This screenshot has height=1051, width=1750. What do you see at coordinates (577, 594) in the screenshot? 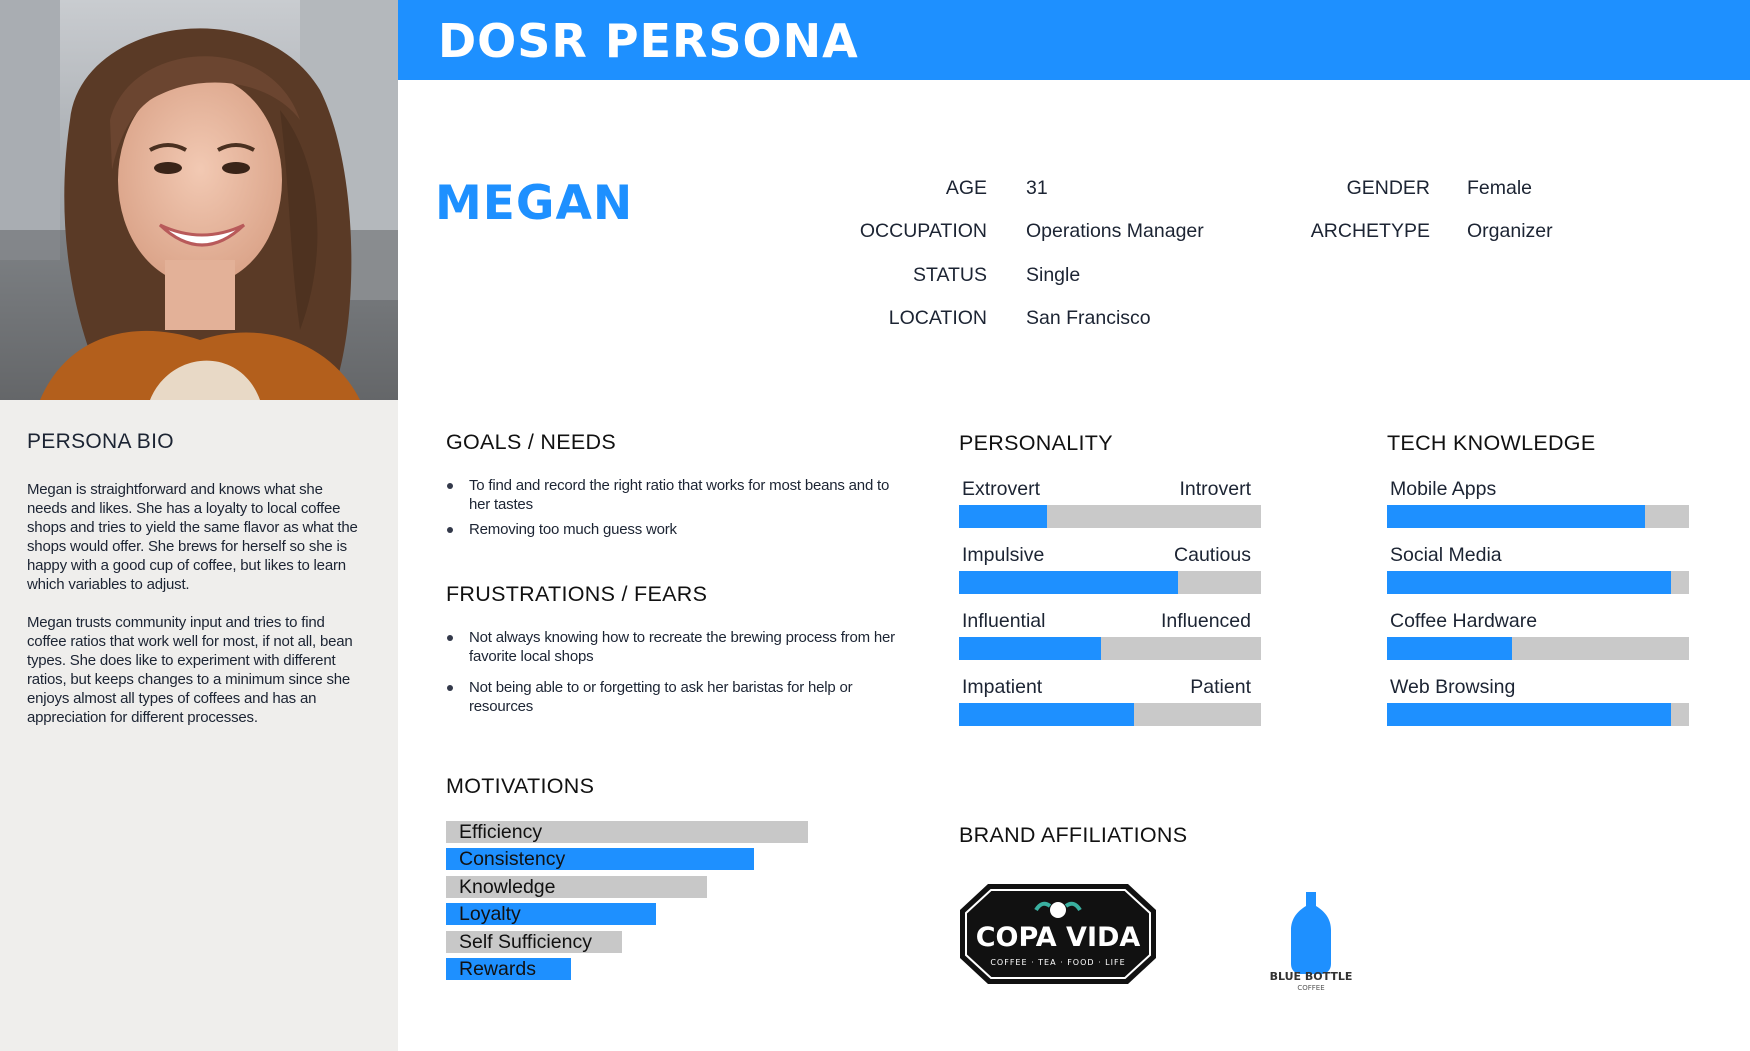
I see `frustrations-title: FRUSTRATIONS / FEARS` at bounding box center [577, 594].